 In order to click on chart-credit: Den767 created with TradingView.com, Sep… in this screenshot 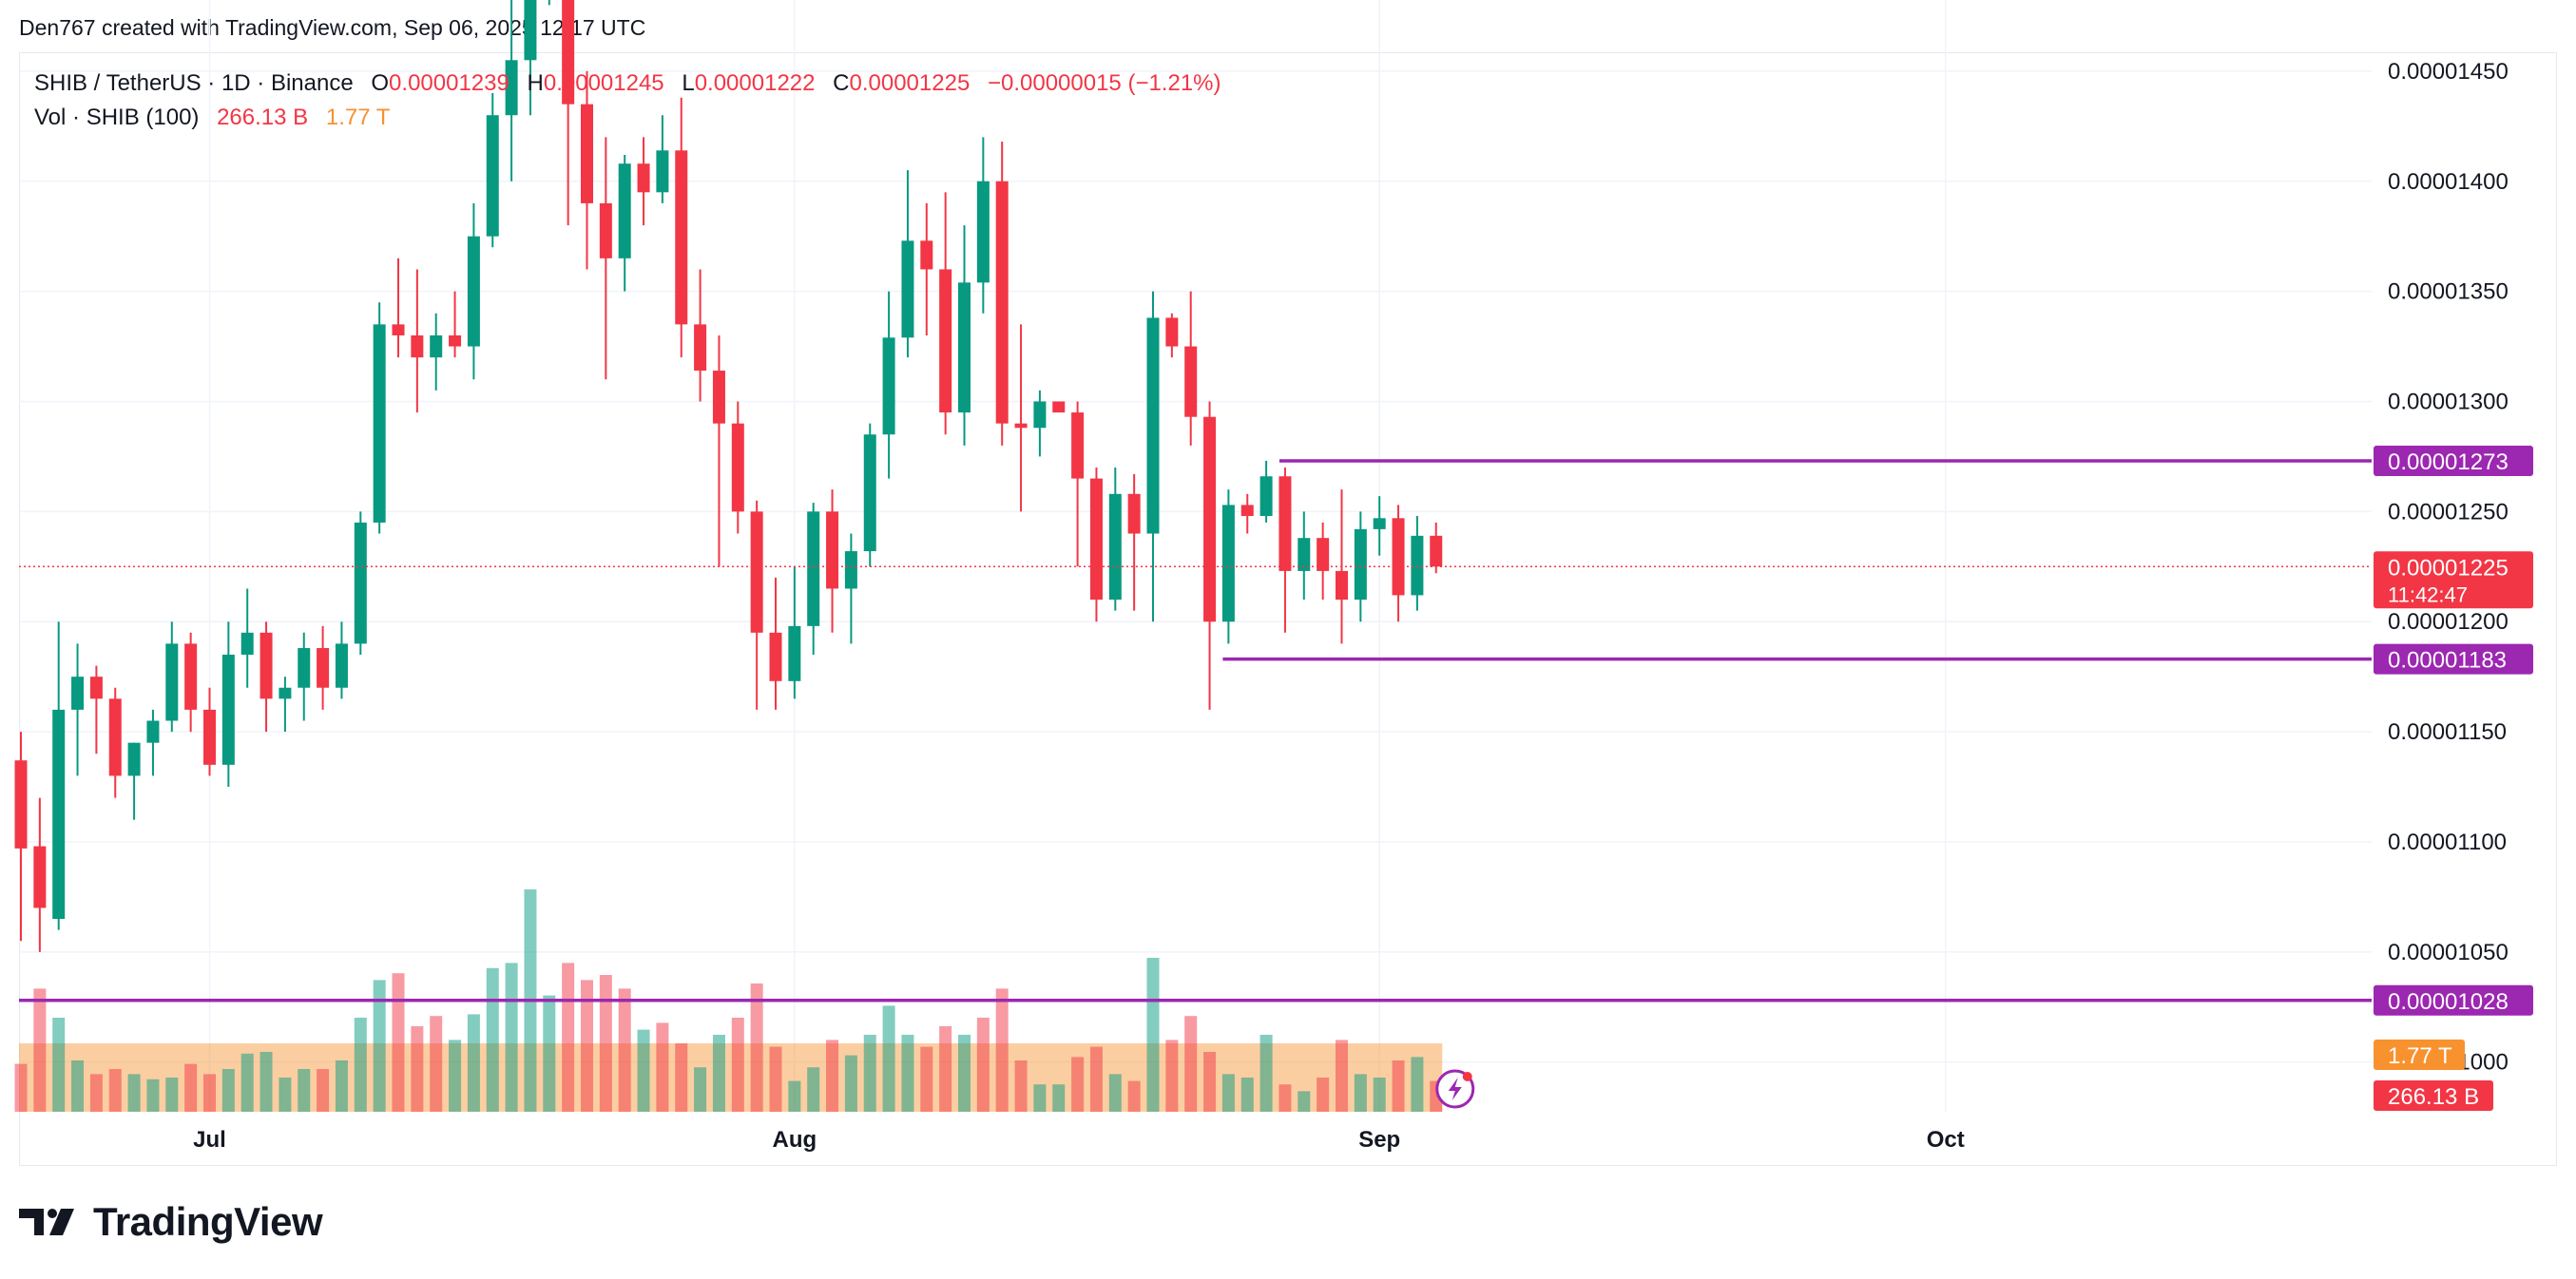, I will do `click(332, 27)`.